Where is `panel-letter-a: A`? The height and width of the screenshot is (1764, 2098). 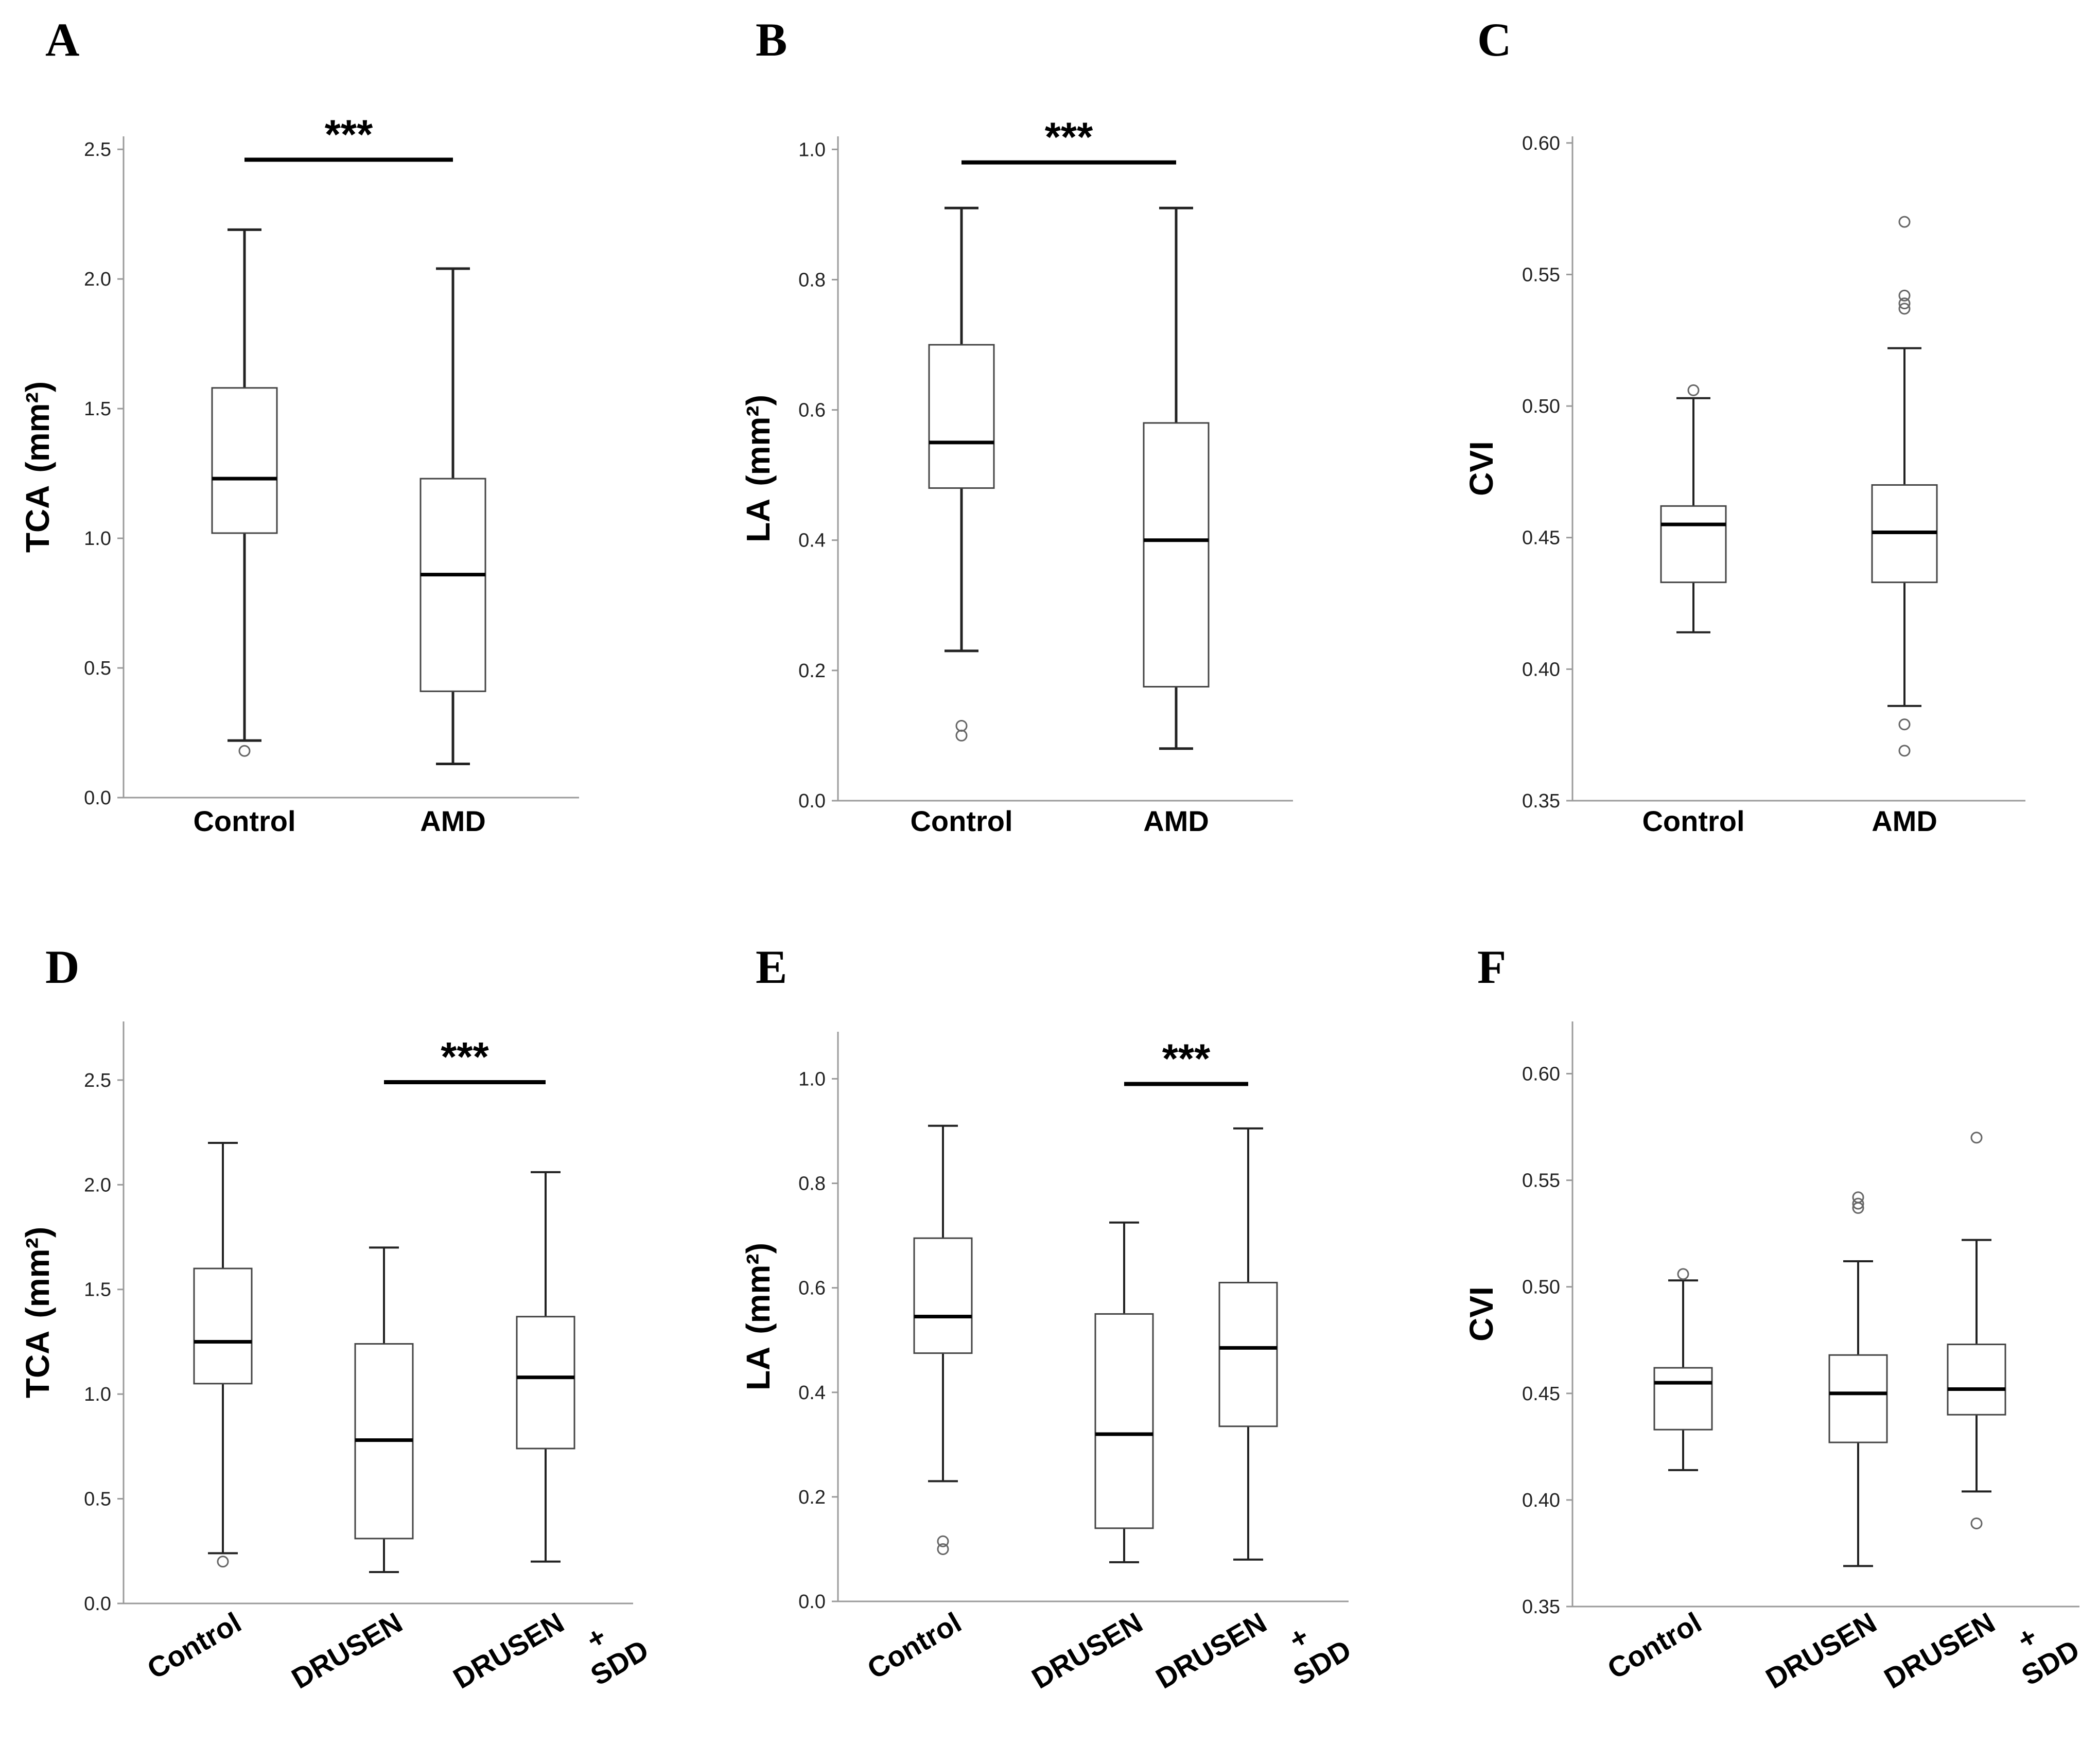 panel-letter-a: A is located at coordinates (62, 39).